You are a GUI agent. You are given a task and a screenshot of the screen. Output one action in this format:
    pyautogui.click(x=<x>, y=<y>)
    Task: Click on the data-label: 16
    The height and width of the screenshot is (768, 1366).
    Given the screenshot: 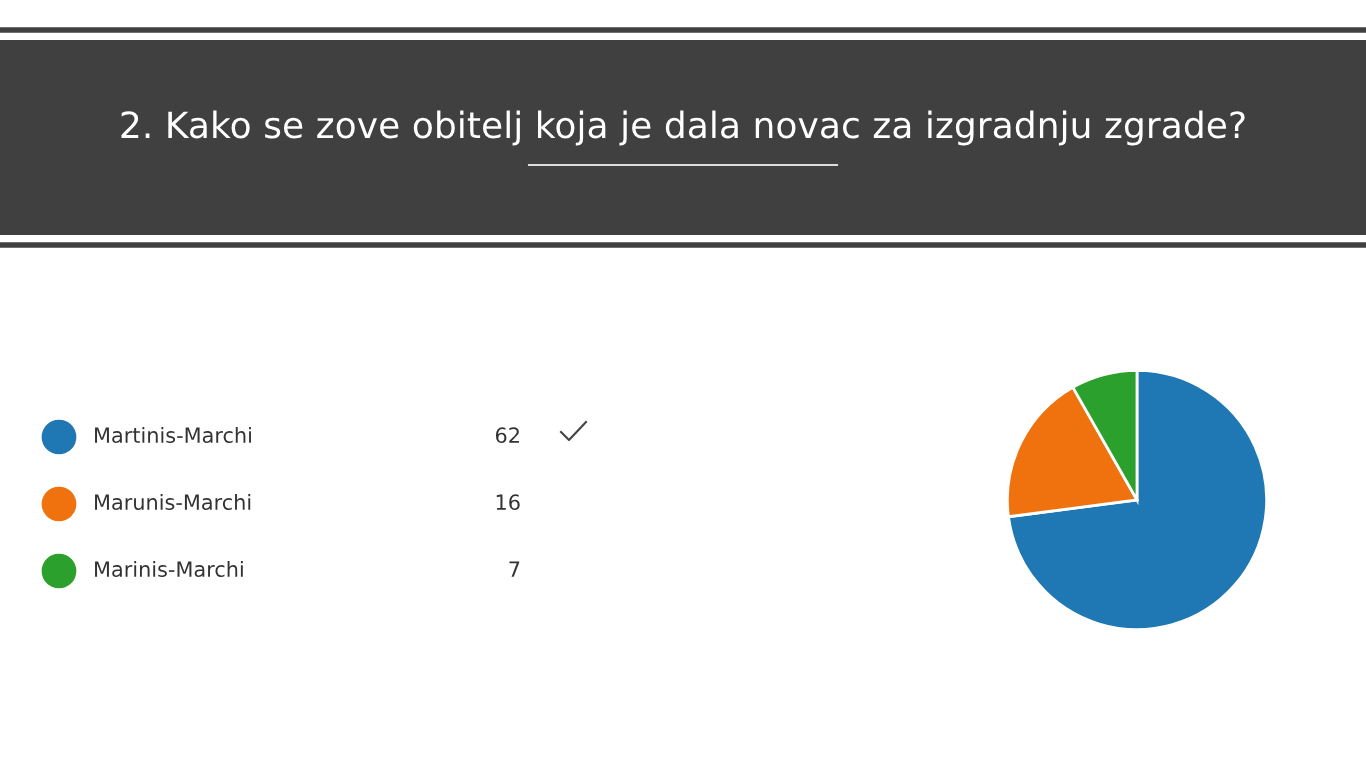 What is the action you would take?
    pyautogui.click(x=508, y=502)
    